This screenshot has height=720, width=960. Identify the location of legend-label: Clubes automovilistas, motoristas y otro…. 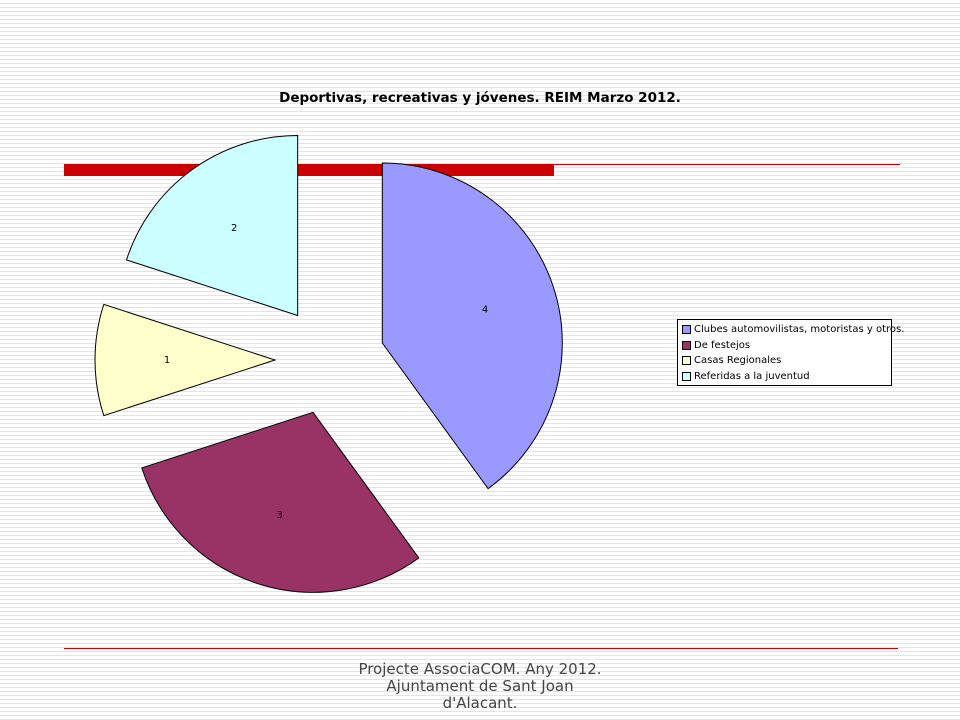
(799, 330).